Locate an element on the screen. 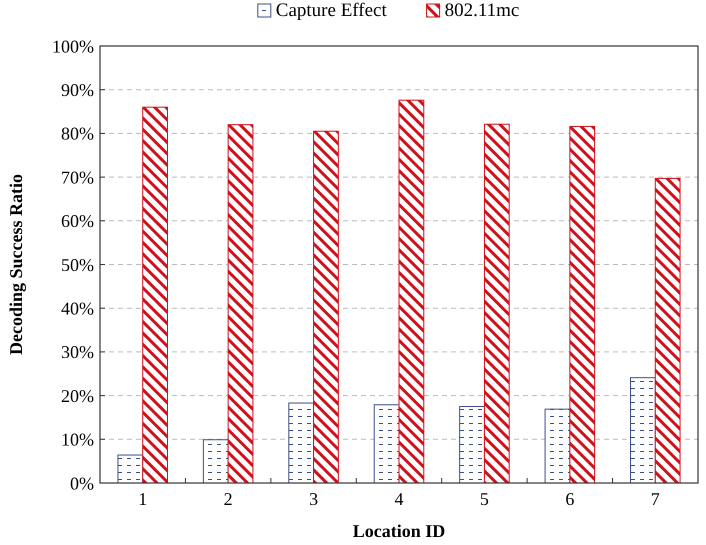 This screenshot has width=706, height=545. x-tick-label: 1 is located at coordinates (143, 499).